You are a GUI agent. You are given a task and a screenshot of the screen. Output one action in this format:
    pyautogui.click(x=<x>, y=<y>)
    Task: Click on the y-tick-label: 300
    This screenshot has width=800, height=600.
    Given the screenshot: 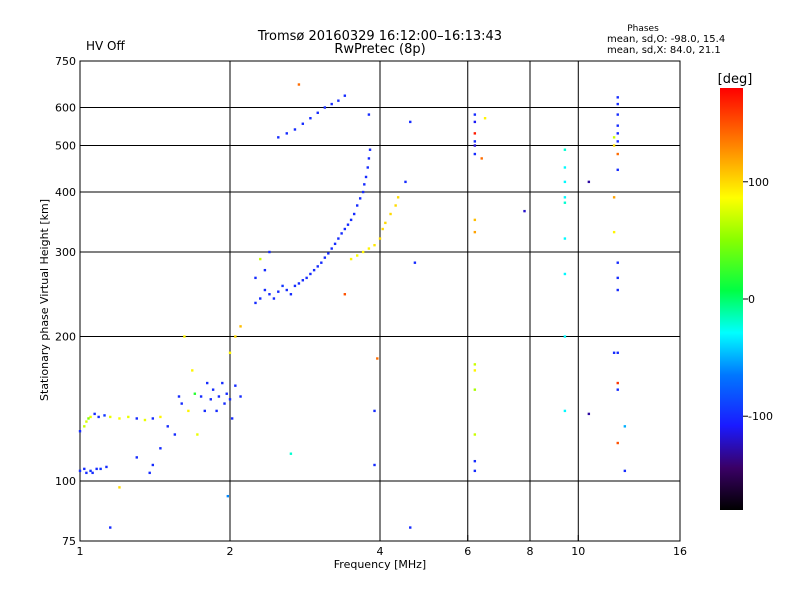 What is the action you would take?
    pyautogui.click(x=65, y=252)
    